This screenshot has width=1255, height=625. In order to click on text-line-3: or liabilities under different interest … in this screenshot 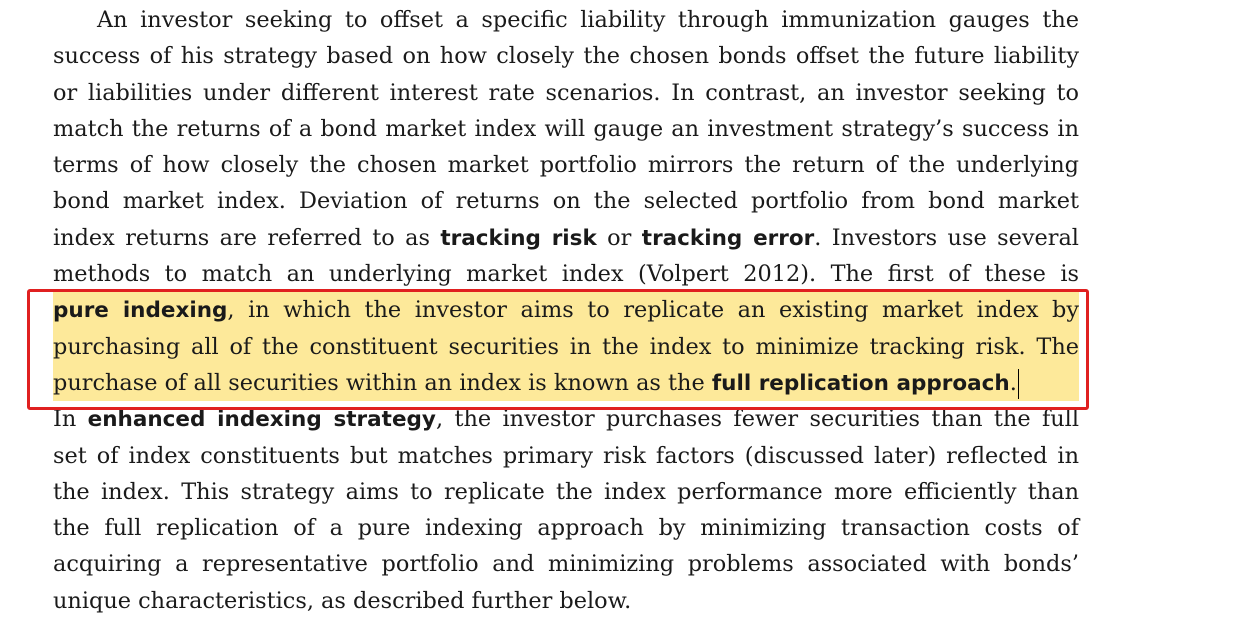, I will do `click(566, 92)`.